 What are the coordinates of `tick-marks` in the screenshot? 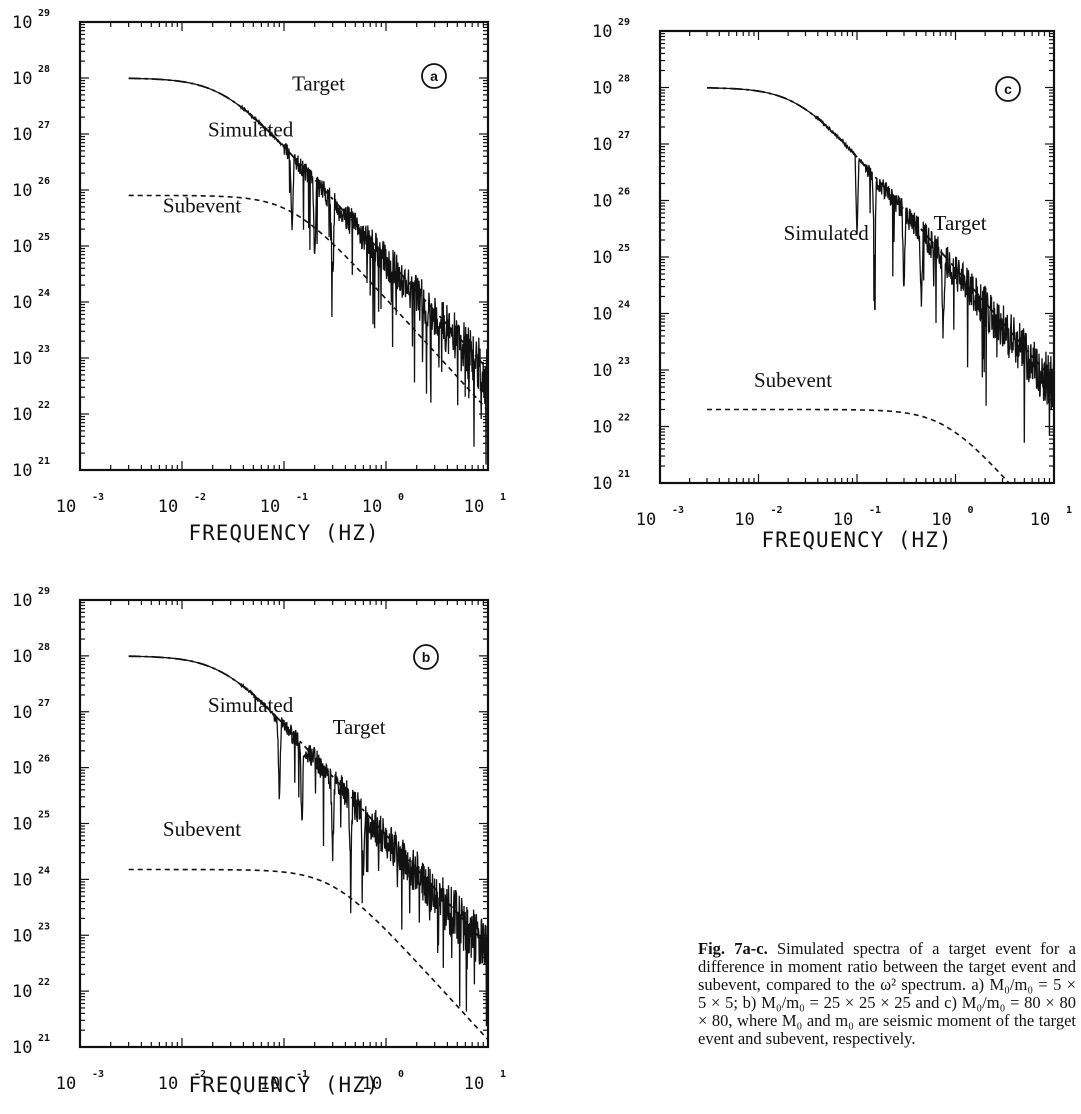 It's located at (856, 257).